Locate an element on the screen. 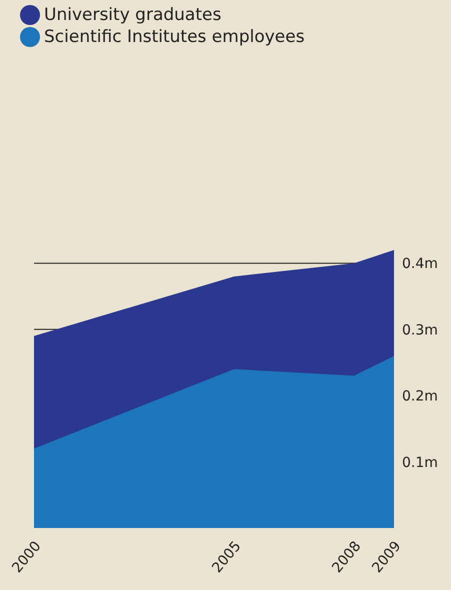 The width and height of the screenshot is (451, 590). y-tick-label: 0.2m is located at coordinates (420, 396).